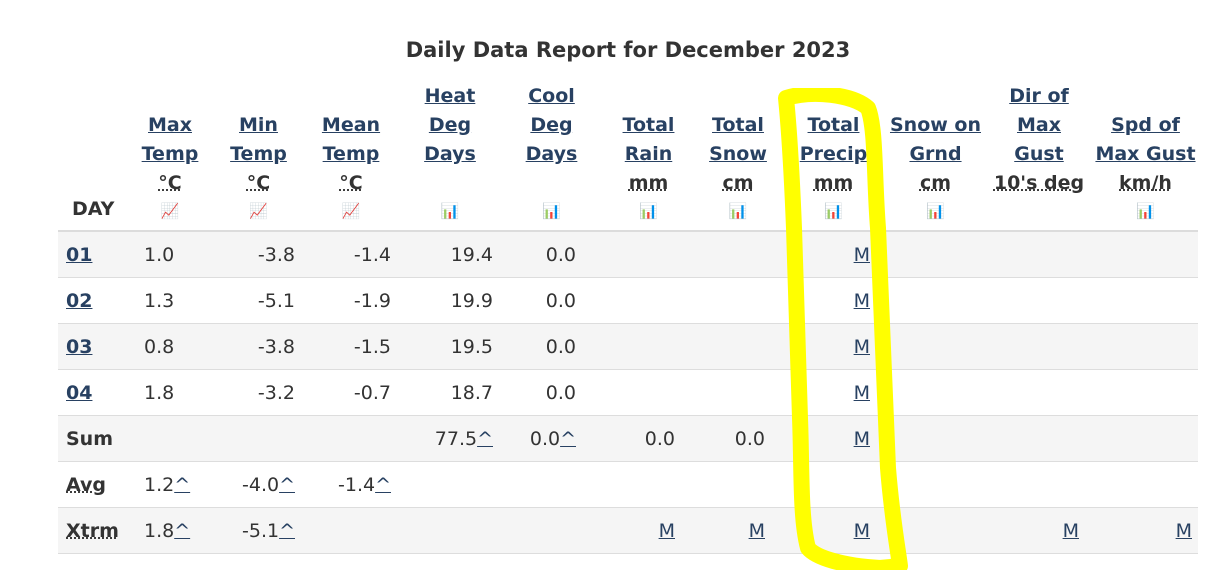  What do you see at coordinates (738, 139) in the screenshot?
I see `total-snow-link: Total Snow` at bounding box center [738, 139].